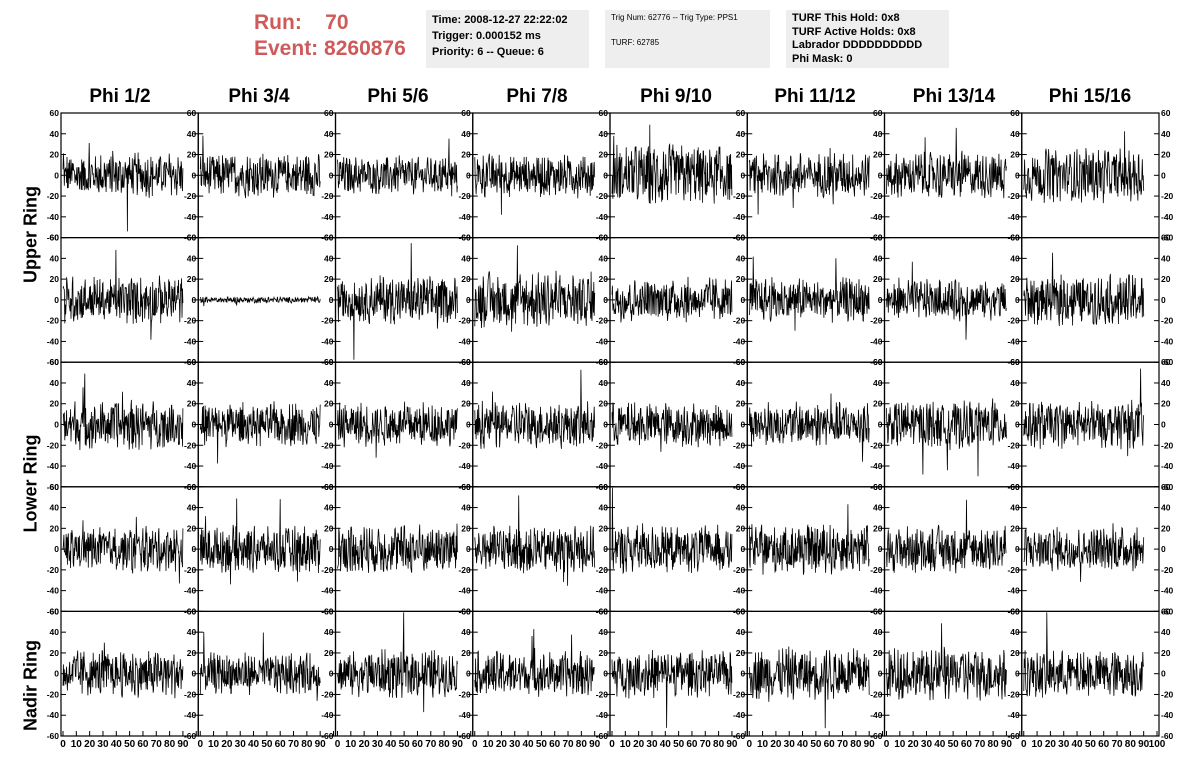 Image resolution: width=1196 pixels, height=772 pixels. Describe the element at coordinates (672, 427) in the screenshot. I see `waveform-trace-r3-c5` at that location.